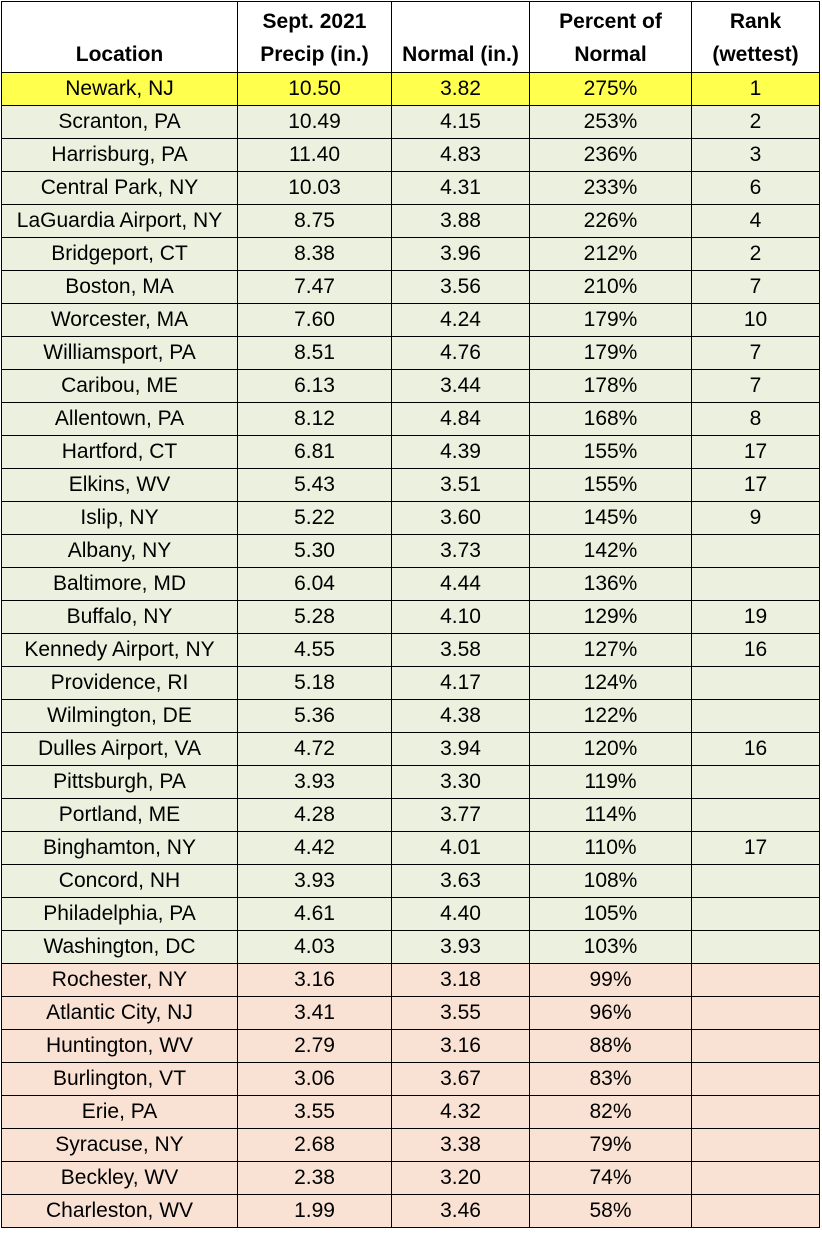 The height and width of the screenshot is (1239, 822). I want to click on location-cell: Burlington, VT, so click(119, 1079).